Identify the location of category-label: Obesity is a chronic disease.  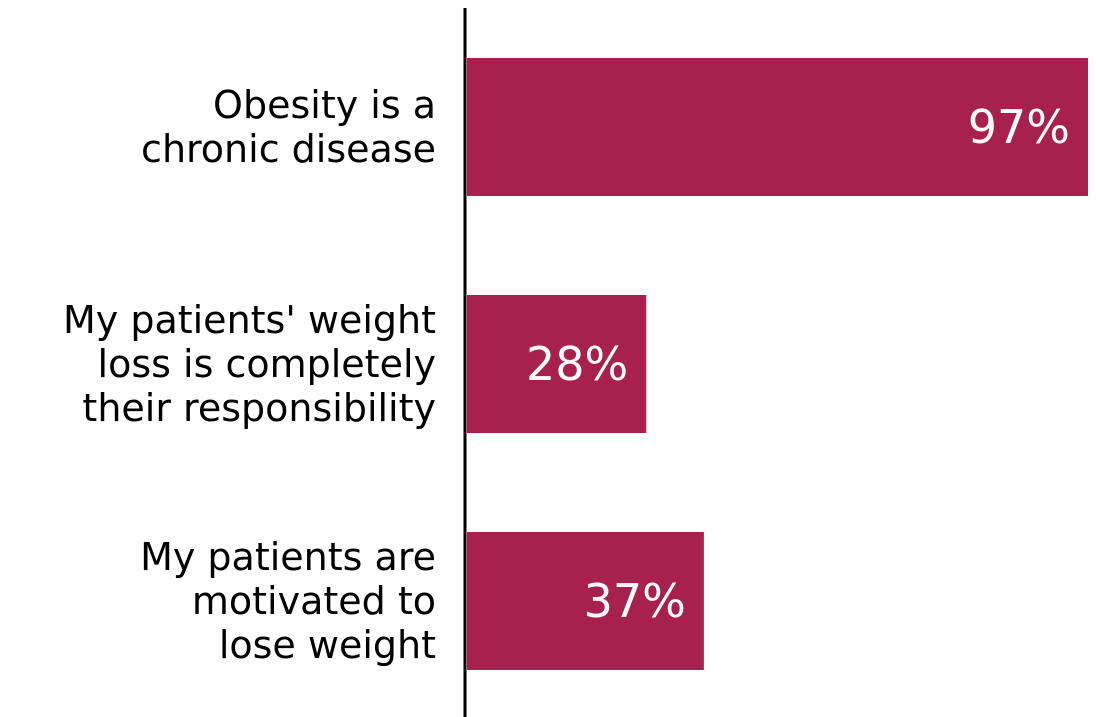
(288, 127).